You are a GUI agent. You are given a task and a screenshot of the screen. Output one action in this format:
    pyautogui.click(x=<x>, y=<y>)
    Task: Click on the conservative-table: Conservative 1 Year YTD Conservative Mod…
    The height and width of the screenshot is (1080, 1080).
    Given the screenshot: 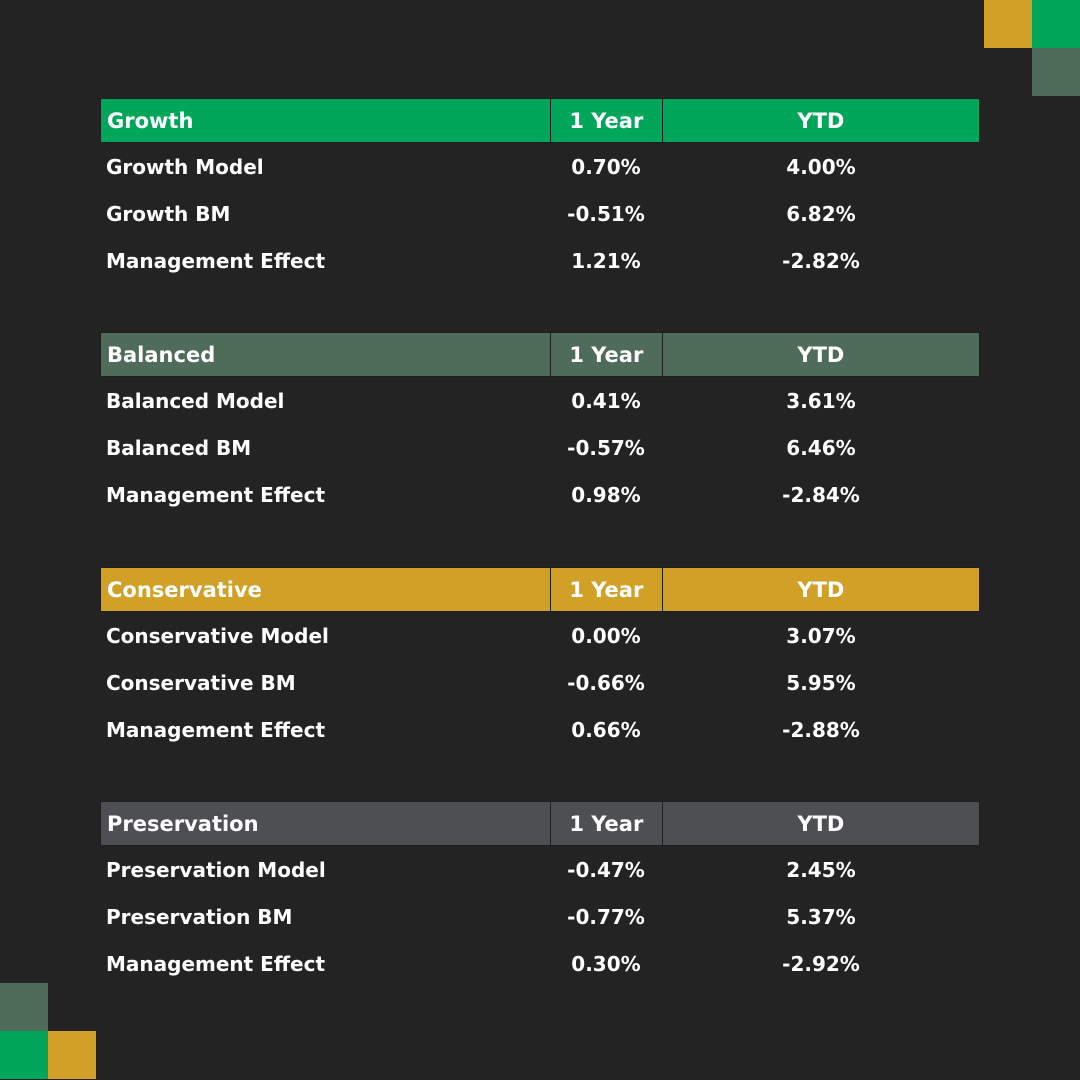 What is the action you would take?
    pyautogui.click(x=540, y=660)
    